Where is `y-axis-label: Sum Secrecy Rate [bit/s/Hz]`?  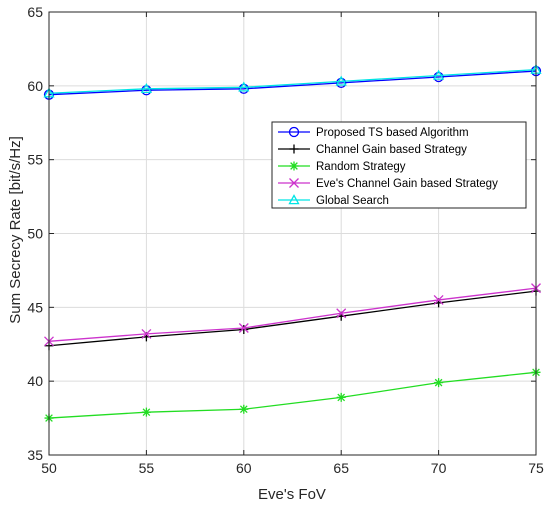
y-axis-label: Sum Secrecy Rate [bit/s/Hz] is located at coordinates (15, 230).